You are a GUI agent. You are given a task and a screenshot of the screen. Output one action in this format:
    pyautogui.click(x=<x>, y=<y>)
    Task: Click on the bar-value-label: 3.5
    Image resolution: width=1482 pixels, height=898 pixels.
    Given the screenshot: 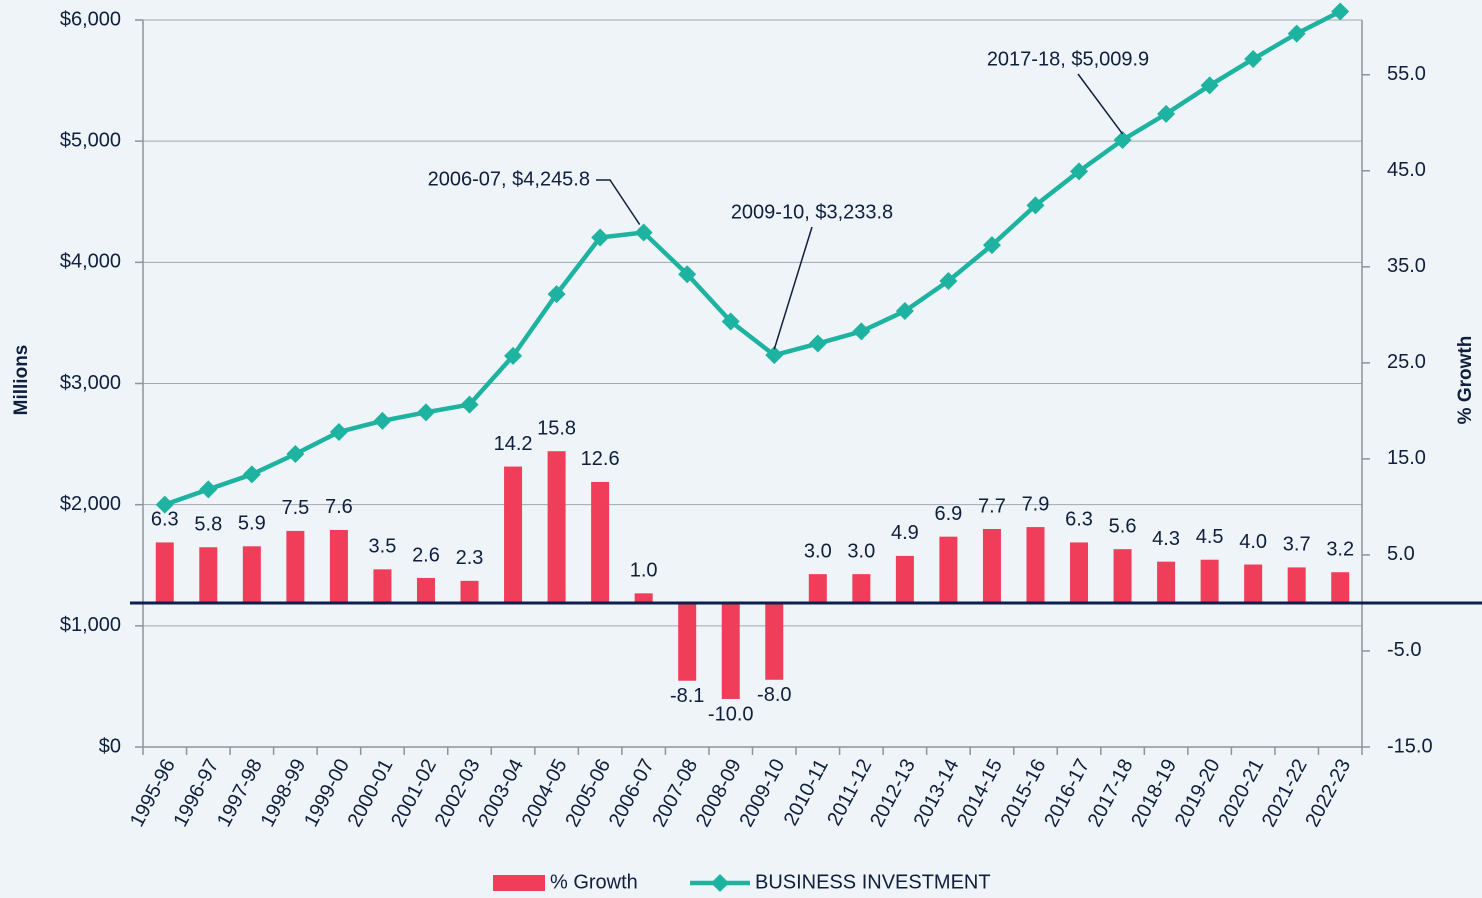 What is the action you would take?
    pyautogui.click(x=383, y=547)
    